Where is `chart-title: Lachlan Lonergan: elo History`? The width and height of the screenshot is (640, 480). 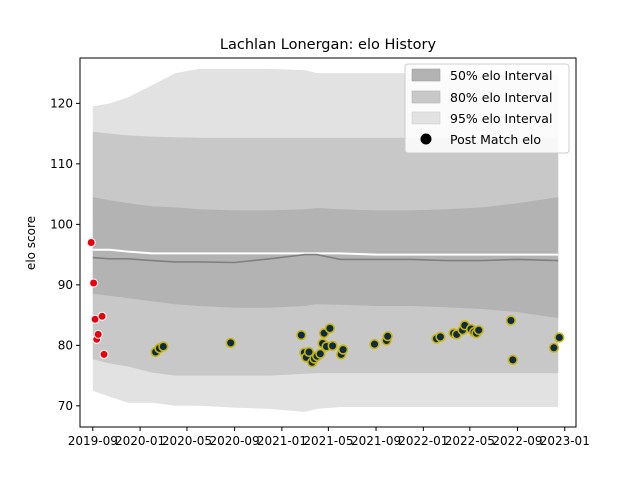
chart-title: Lachlan Lonergan: elo History is located at coordinates (328, 45).